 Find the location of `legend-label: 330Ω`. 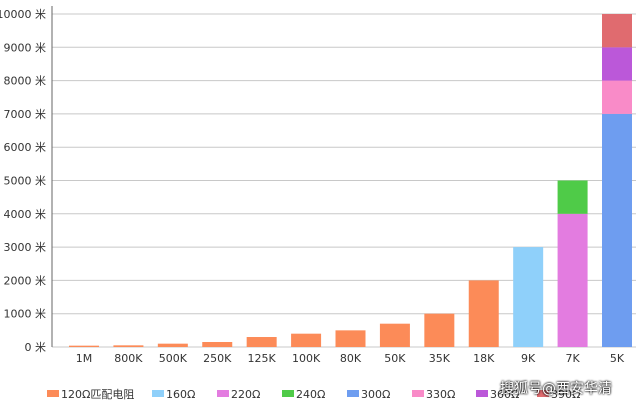

legend-label: 330Ω is located at coordinates (440, 394).